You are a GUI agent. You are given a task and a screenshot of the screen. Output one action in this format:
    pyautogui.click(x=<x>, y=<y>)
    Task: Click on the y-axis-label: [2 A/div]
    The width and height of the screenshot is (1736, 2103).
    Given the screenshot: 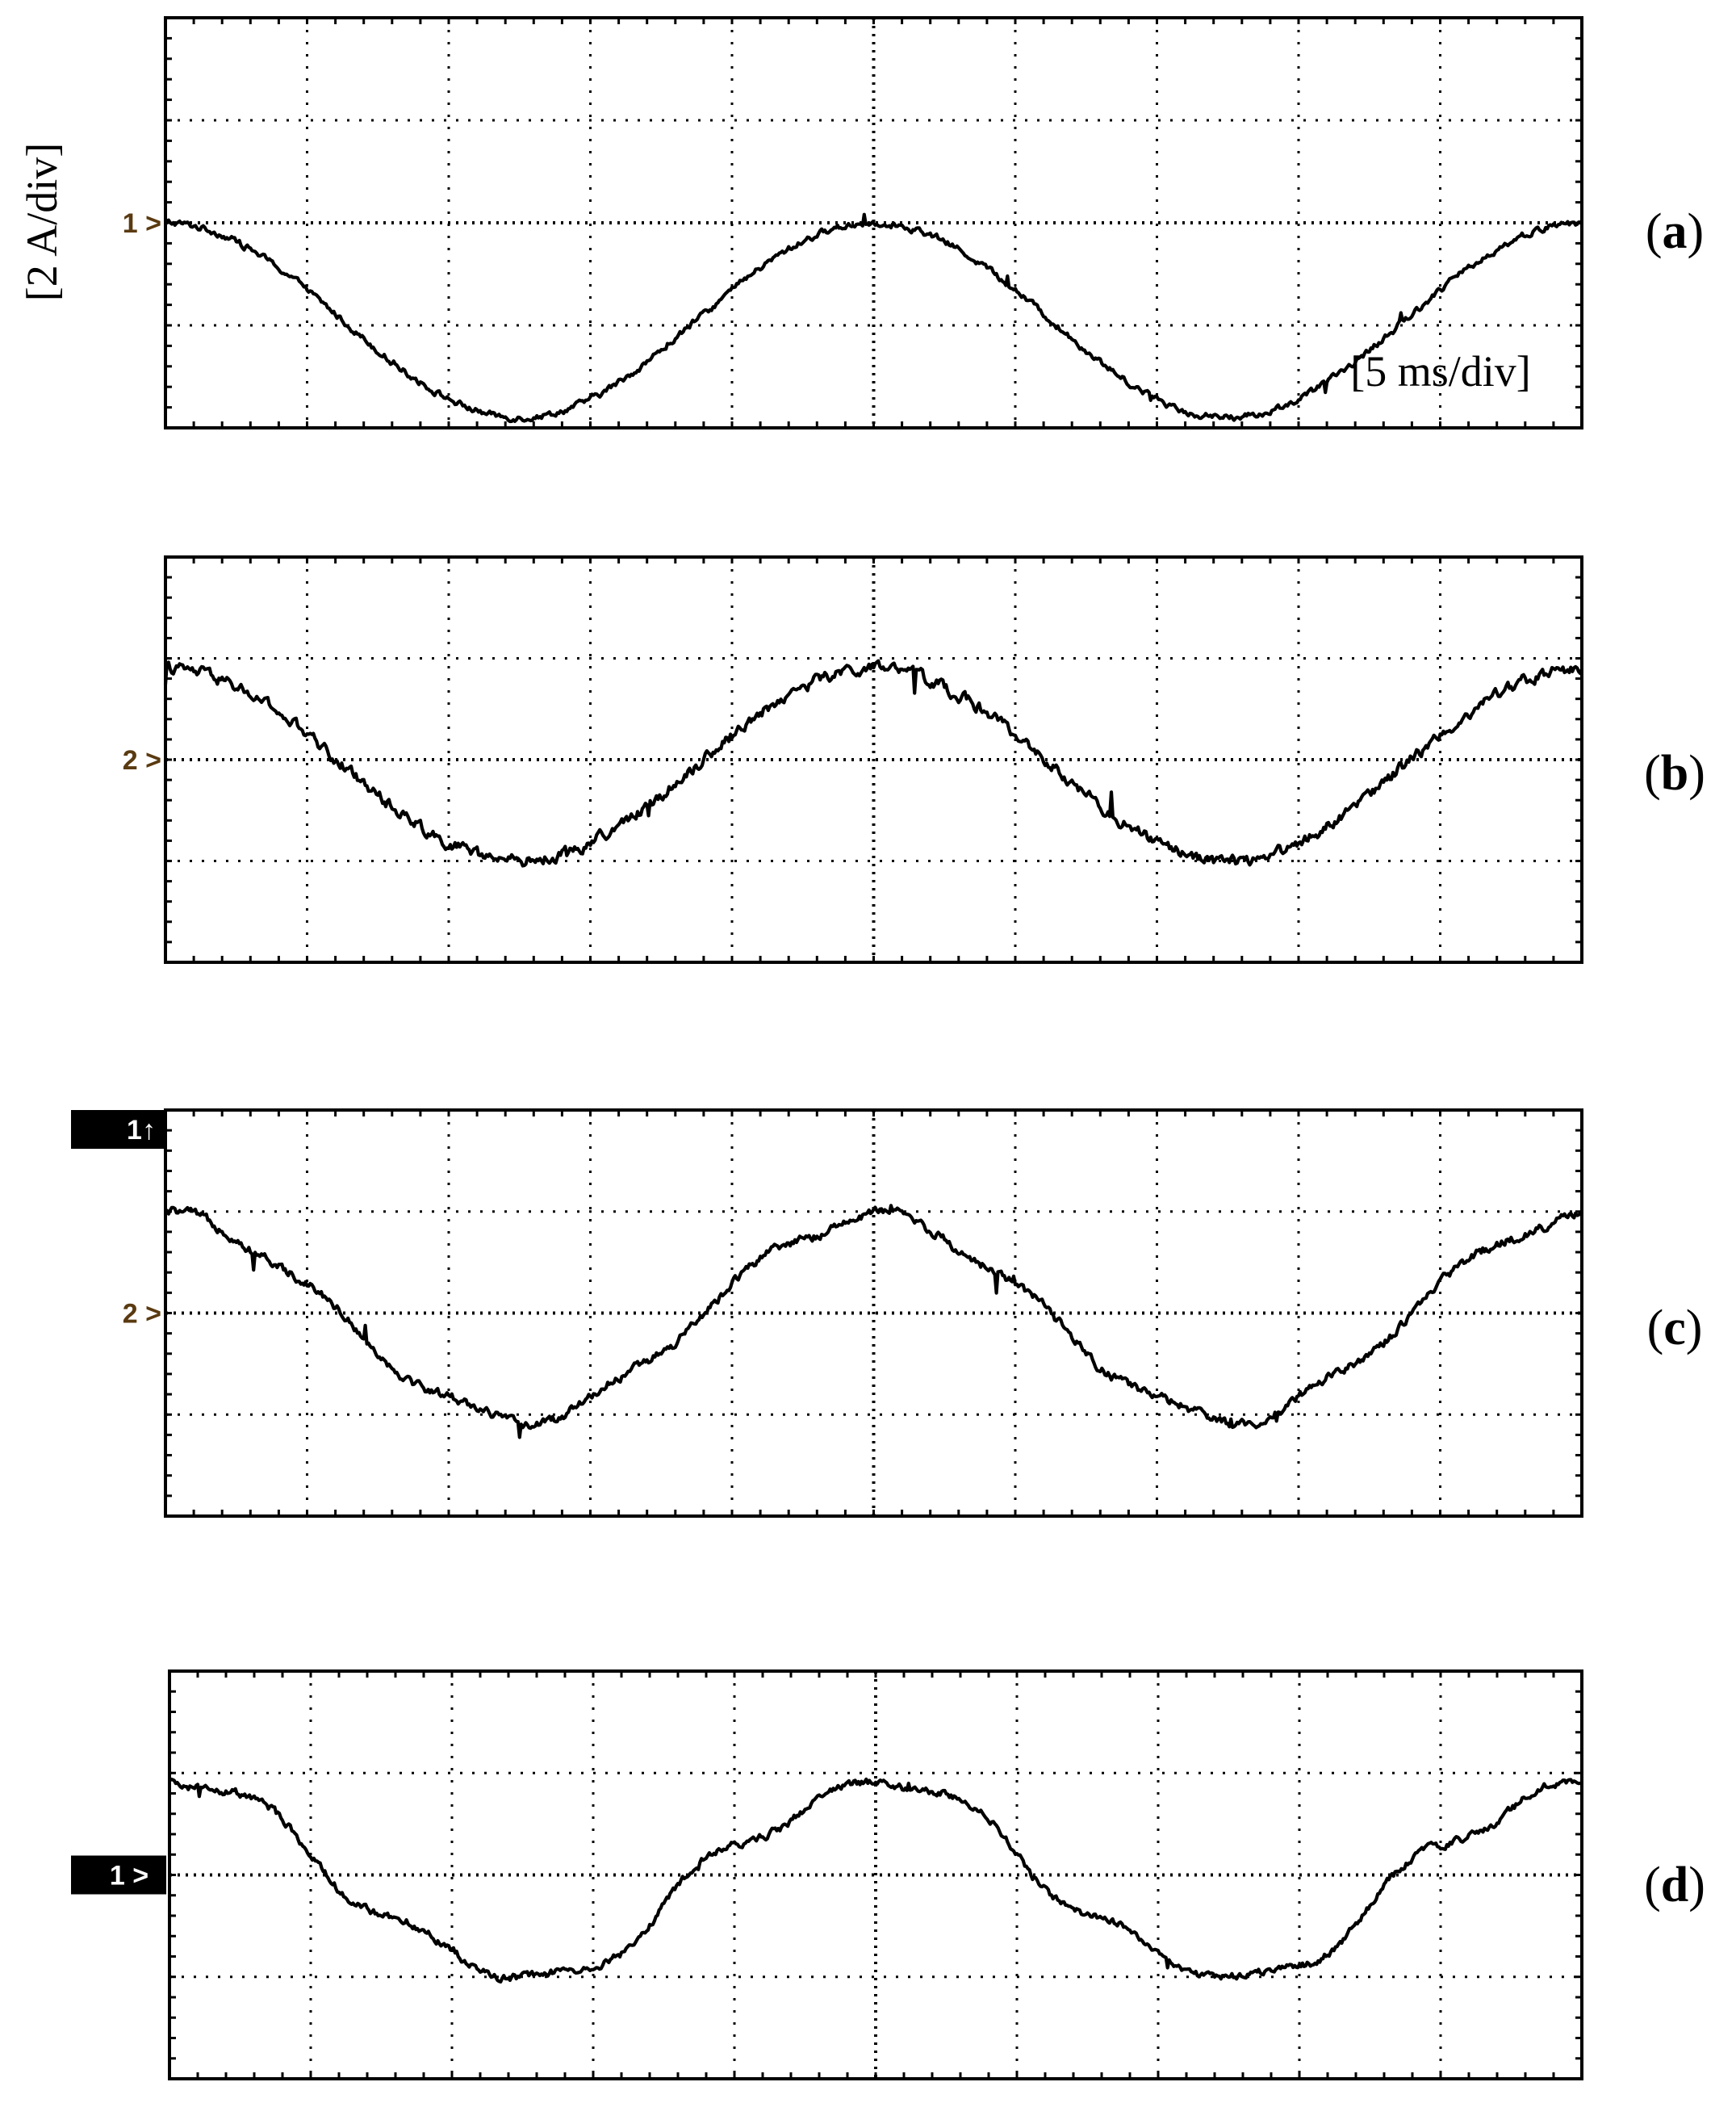 What is the action you would take?
    pyautogui.click(x=42, y=222)
    